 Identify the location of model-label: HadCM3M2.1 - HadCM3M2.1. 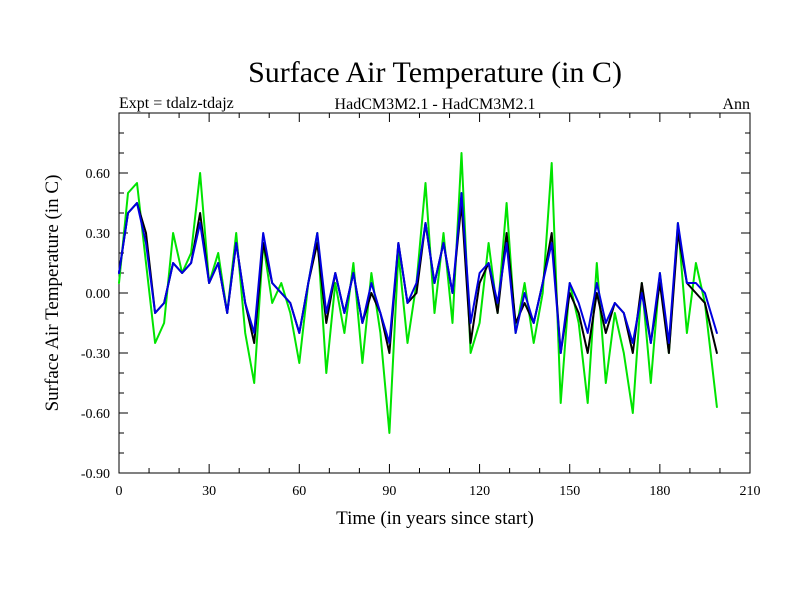
(435, 104).